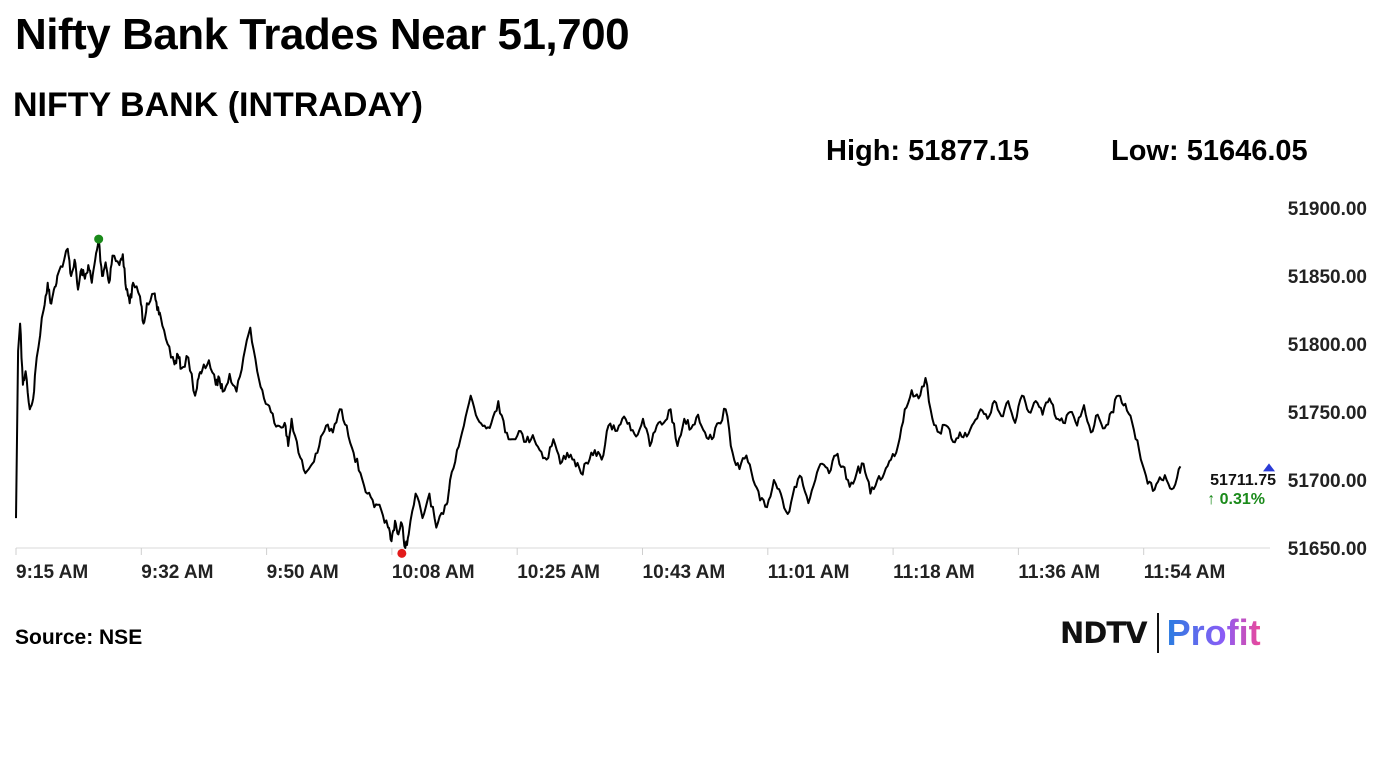 This screenshot has width=1382, height=777. What do you see at coordinates (1327, 277) in the screenshot?
I see `y-tick-label: 51850.00` at bounding box center [1327, 277].